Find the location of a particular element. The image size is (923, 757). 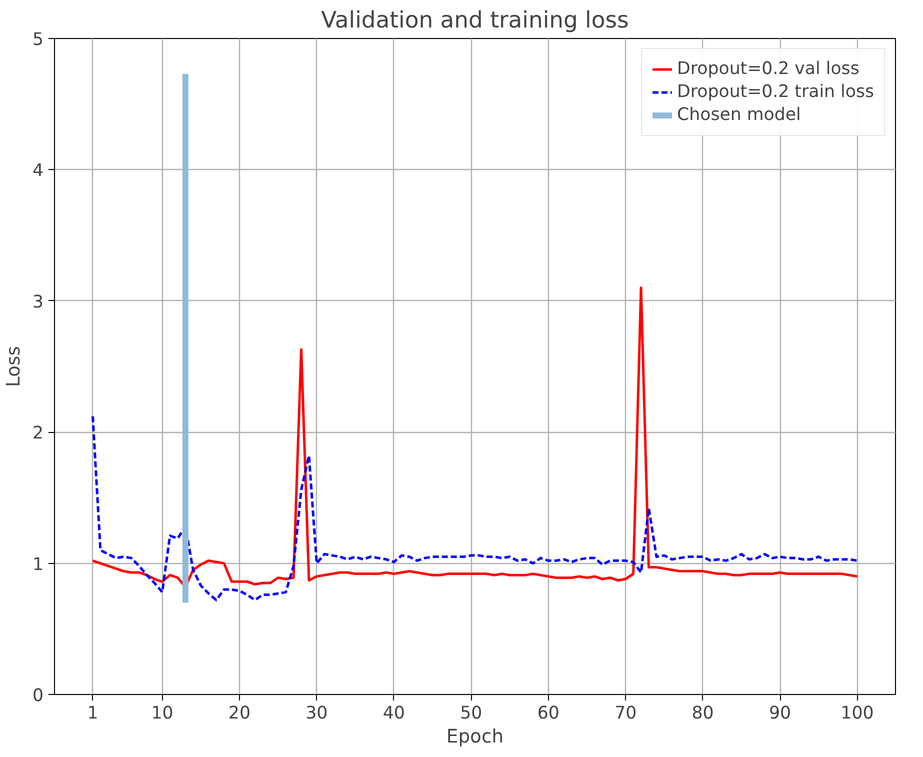

x-tick-label: 1 is located at coordinates (92, 714).